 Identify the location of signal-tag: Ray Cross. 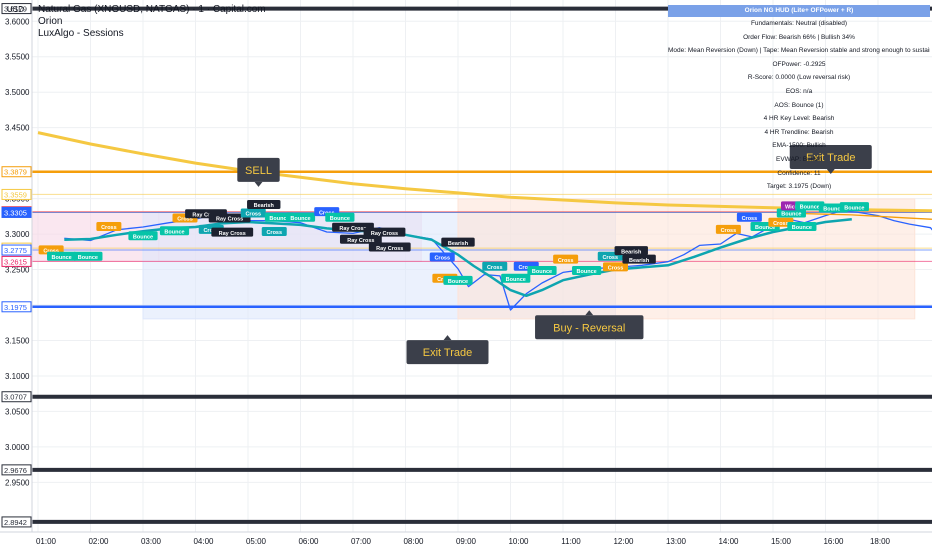
(229, 218).